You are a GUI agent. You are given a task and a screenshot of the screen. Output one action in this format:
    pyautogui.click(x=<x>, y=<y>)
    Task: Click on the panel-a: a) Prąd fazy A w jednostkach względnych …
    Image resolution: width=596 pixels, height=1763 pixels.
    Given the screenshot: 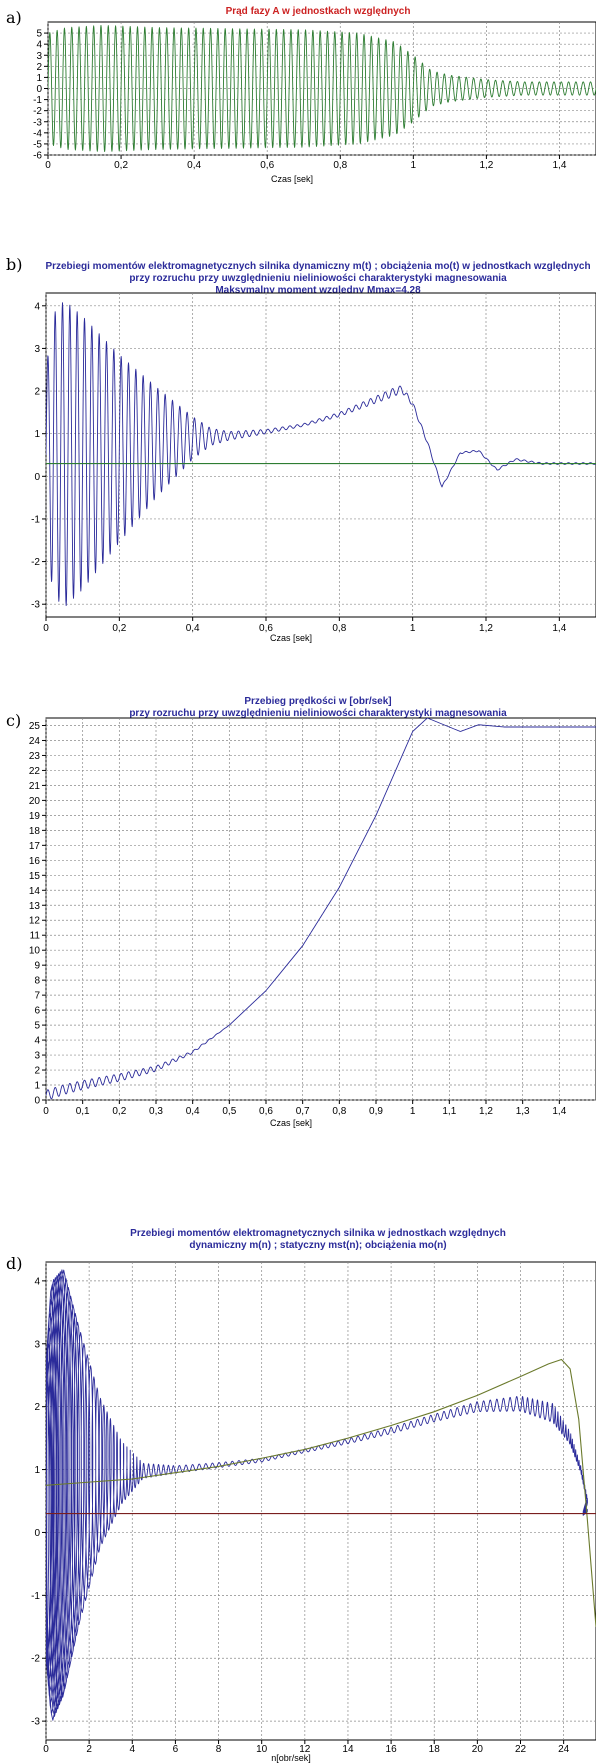 What is the action you would take?
    pyautogui.click(x=298, y=100)
    